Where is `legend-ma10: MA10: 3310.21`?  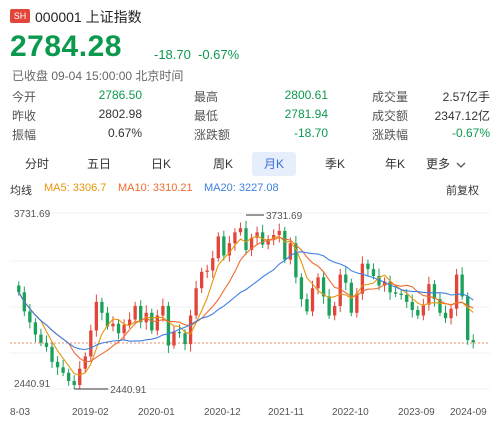
legend-ma10: MA10: 3310.21 is located at coordinates (155, 188).